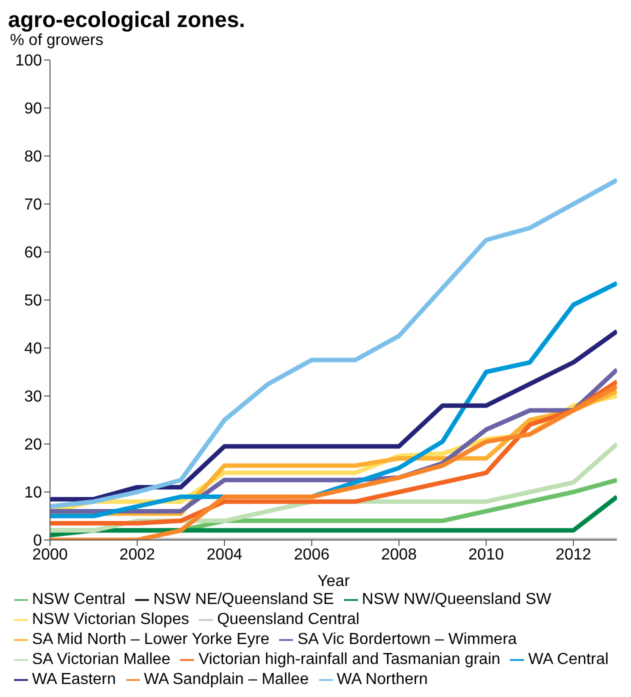 The image size is (631, 697). What do you see at coordinates (101, 659) in the screenshot?
I see `legend-label: SA Victorian Mallee` at bounding box center [101, 659].